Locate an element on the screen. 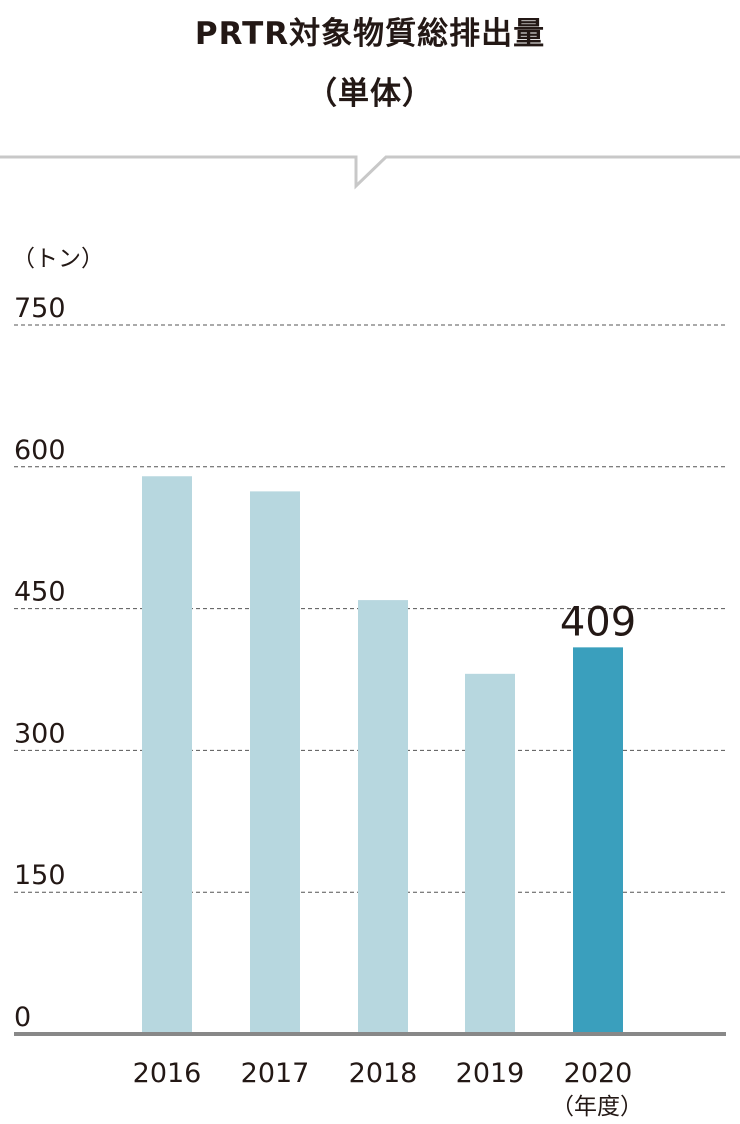  bar-2018 is located at coordinates (383, 817).